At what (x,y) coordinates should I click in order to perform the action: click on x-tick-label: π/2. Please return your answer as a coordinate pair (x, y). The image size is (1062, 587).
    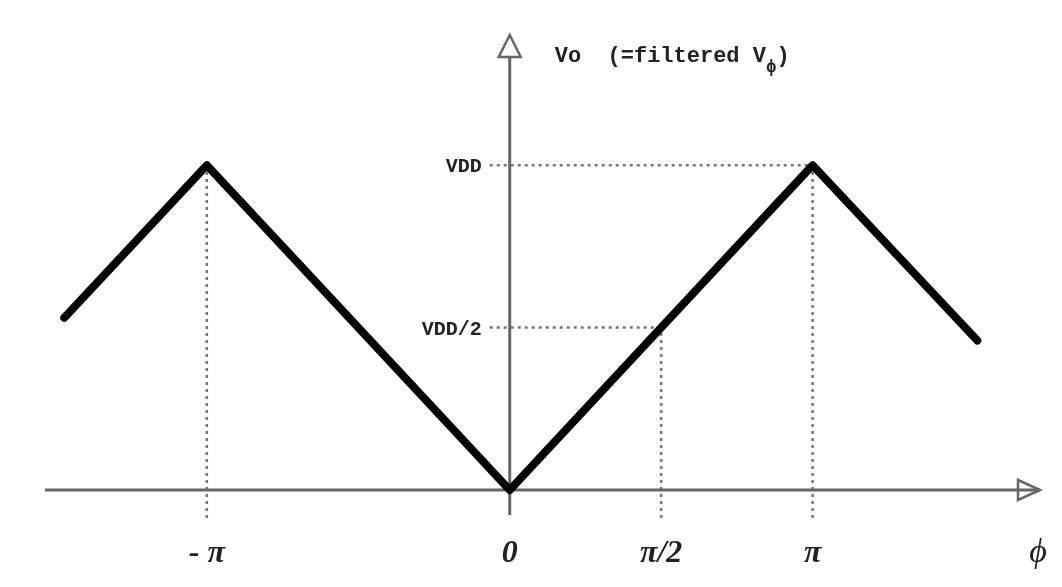
    Looking at the image, I should click on (661, 551).